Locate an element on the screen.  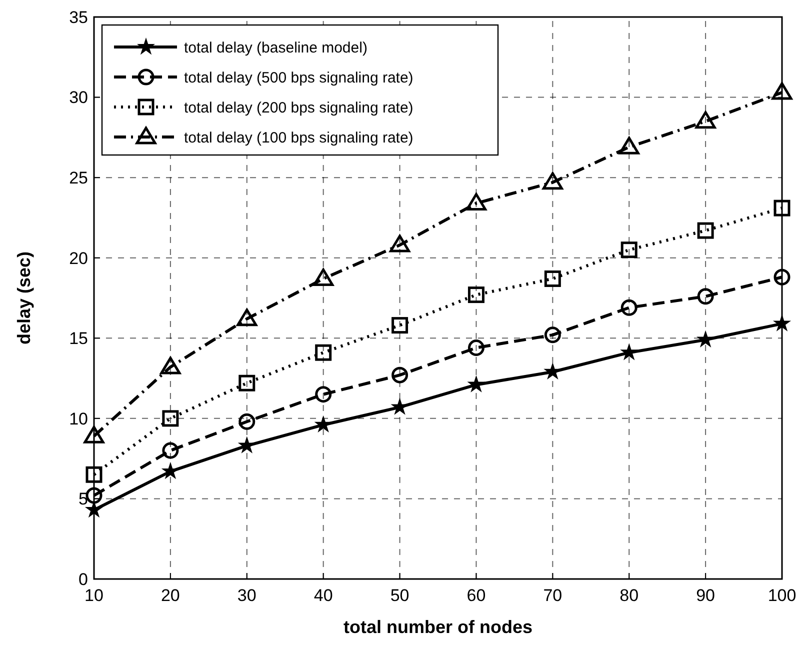
legend-label: total delay (baseline model) is located at coordinates (276, 47).